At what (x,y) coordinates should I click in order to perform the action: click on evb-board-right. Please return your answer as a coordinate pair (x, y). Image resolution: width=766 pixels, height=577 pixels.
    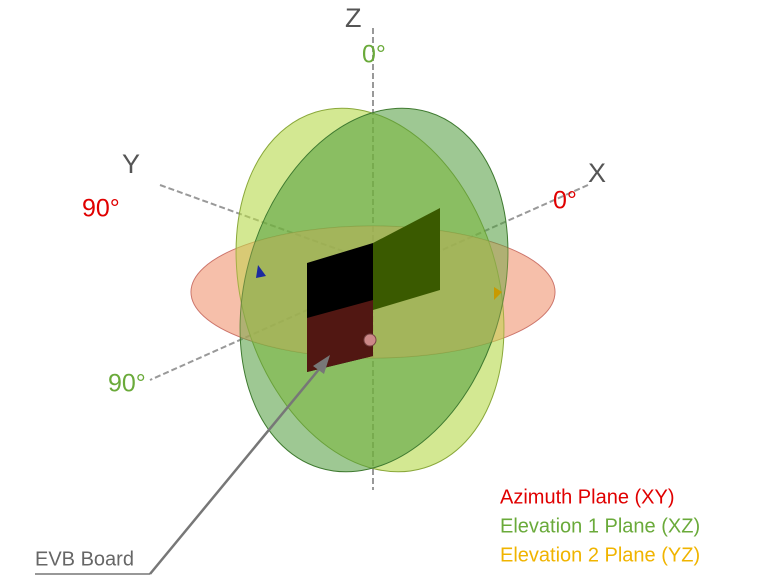
    Looking at the image, I should click on (406, 259).